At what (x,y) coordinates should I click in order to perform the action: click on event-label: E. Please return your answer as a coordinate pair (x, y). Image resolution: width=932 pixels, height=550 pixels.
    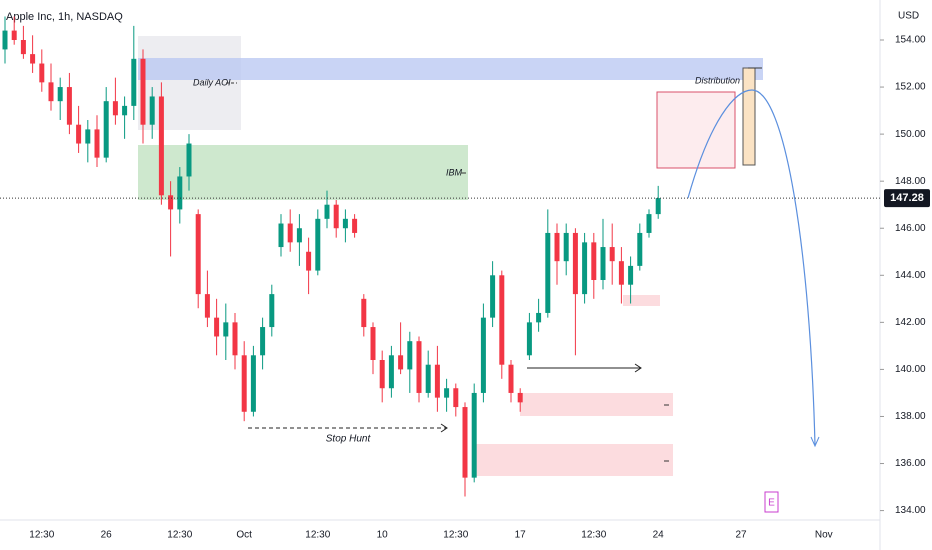
    Looking at the image, I should click on (771, 503).